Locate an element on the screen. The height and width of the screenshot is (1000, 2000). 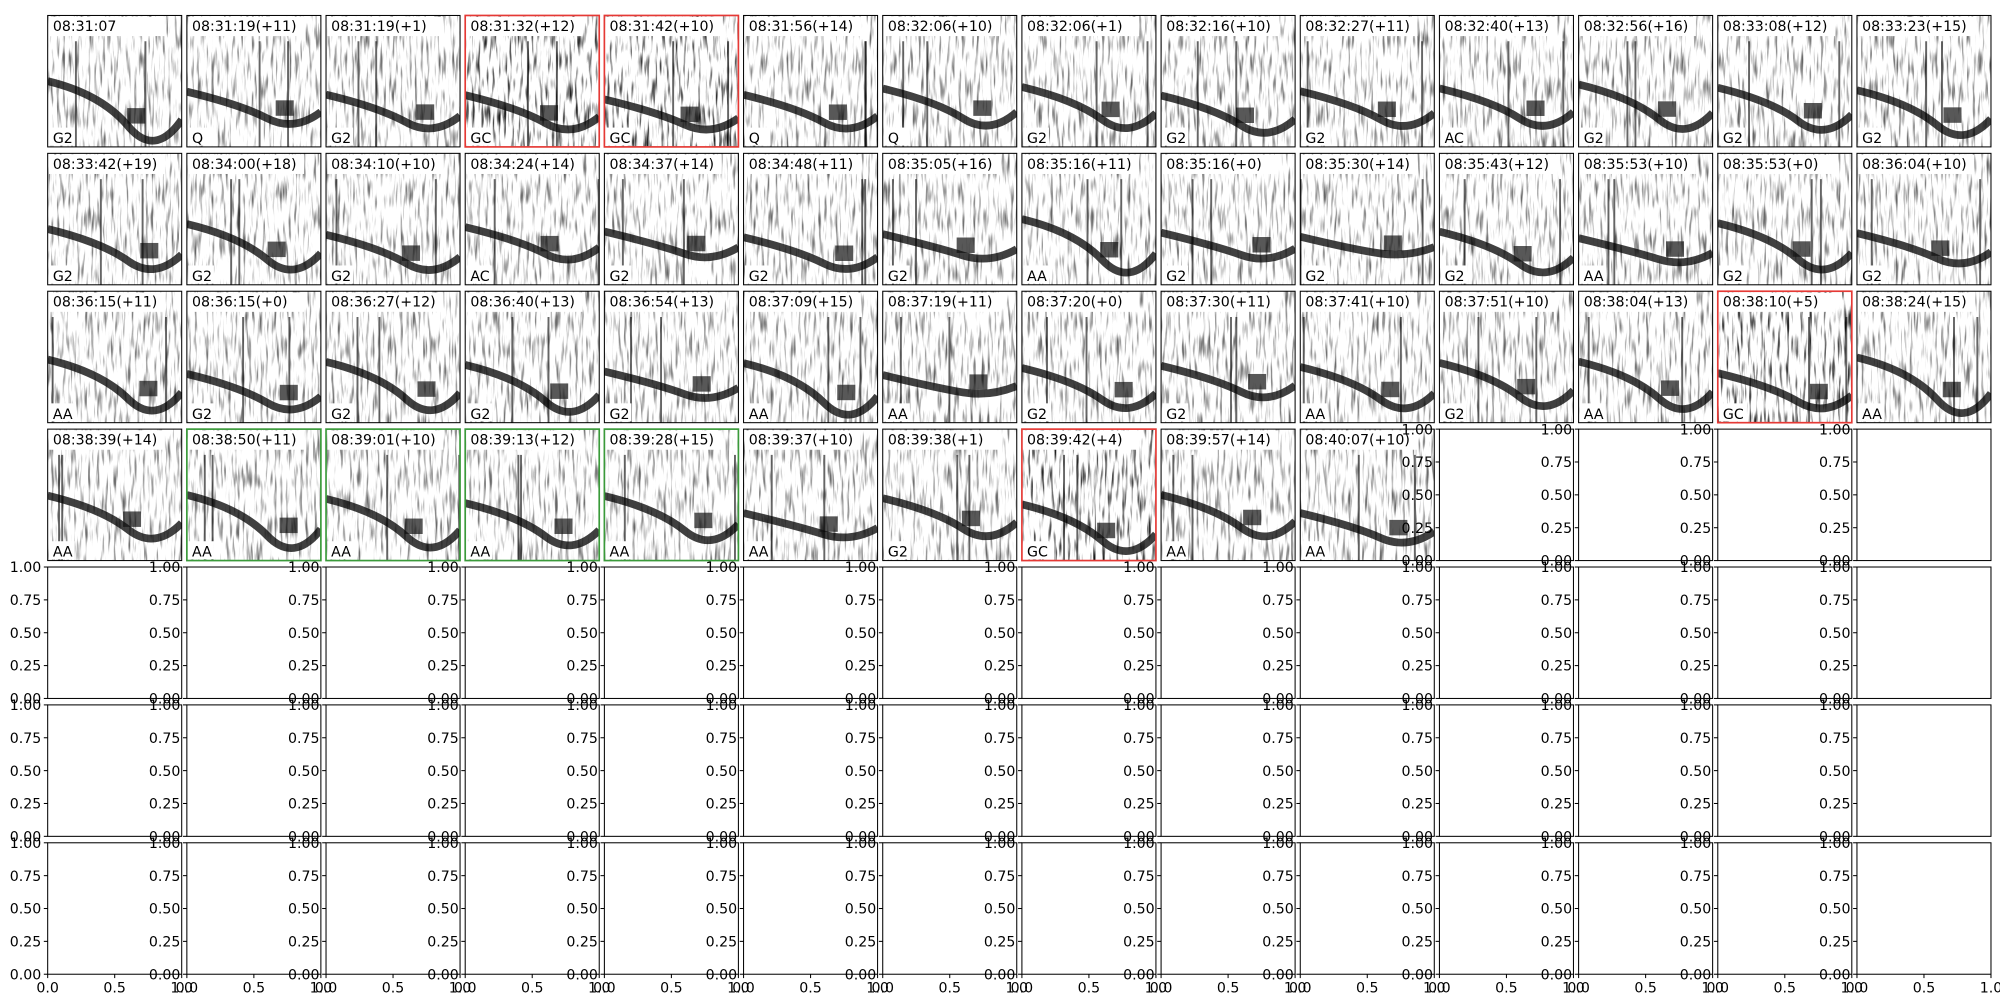
x-tick-label: 0.0 is located at coordinates (326, 988).